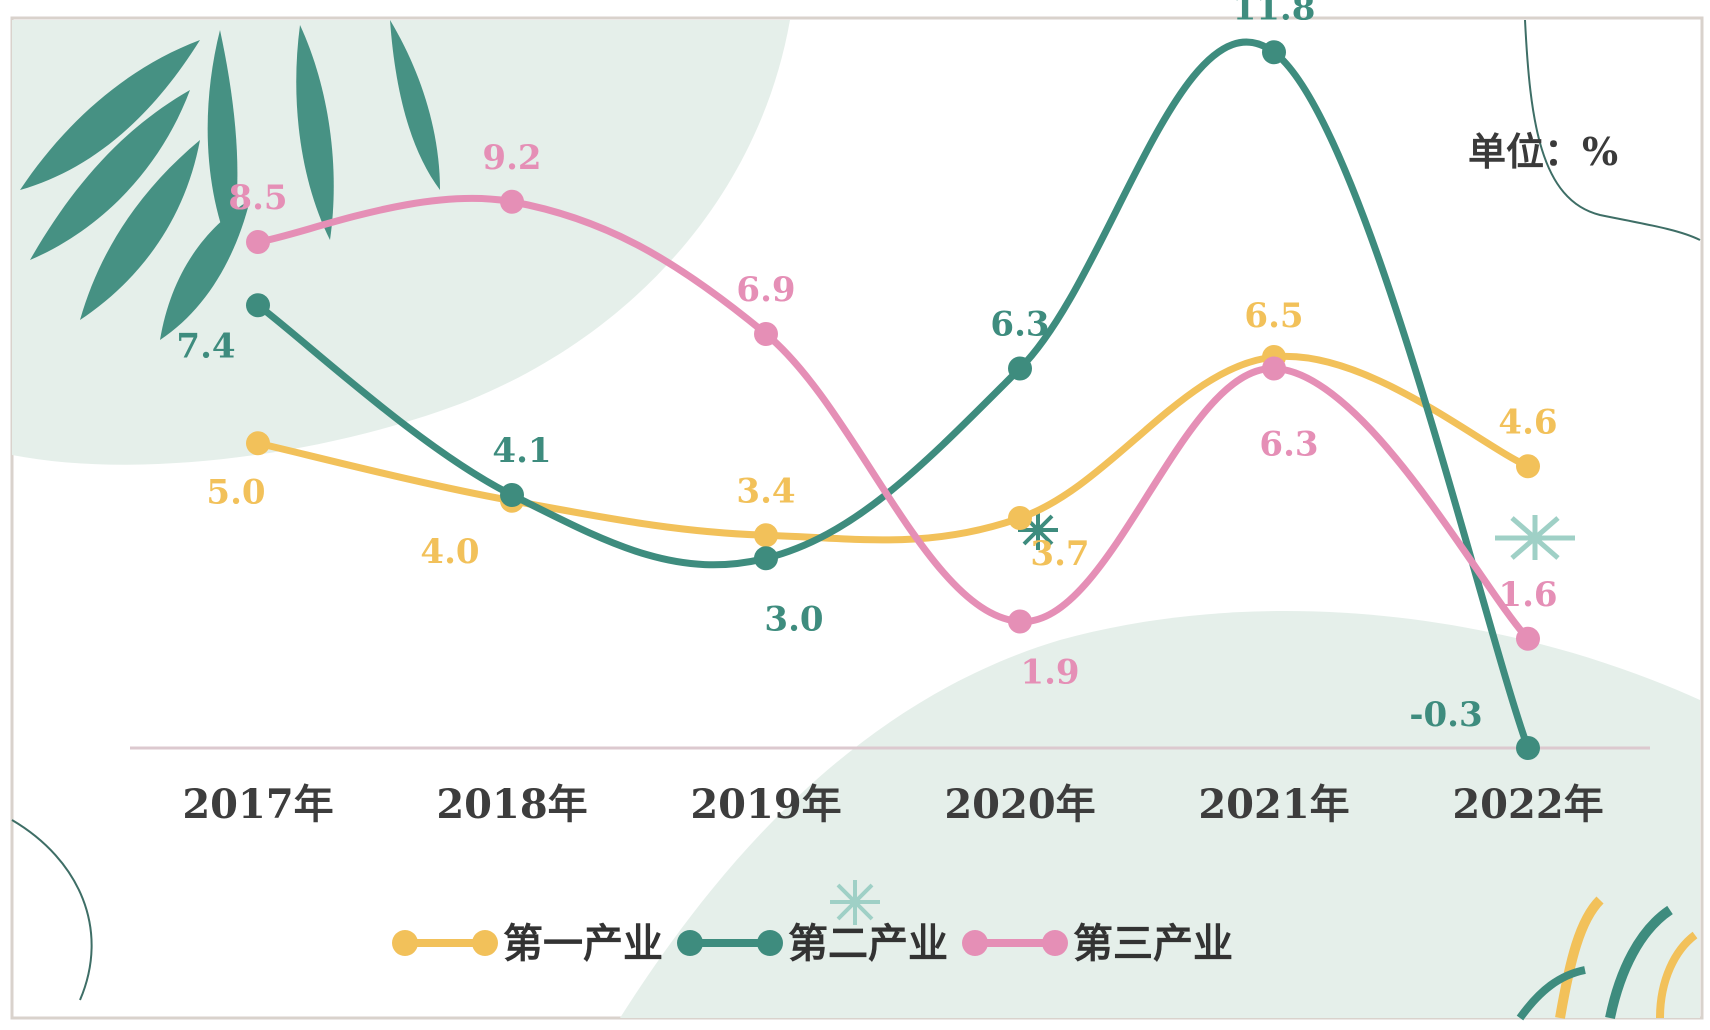 This screenshot has width=1710, height=1030. What do you see at coordinates (1153, 944) in the screenshot?
I see `legend-label: 第三产业` at bounding box center [1153, 944].